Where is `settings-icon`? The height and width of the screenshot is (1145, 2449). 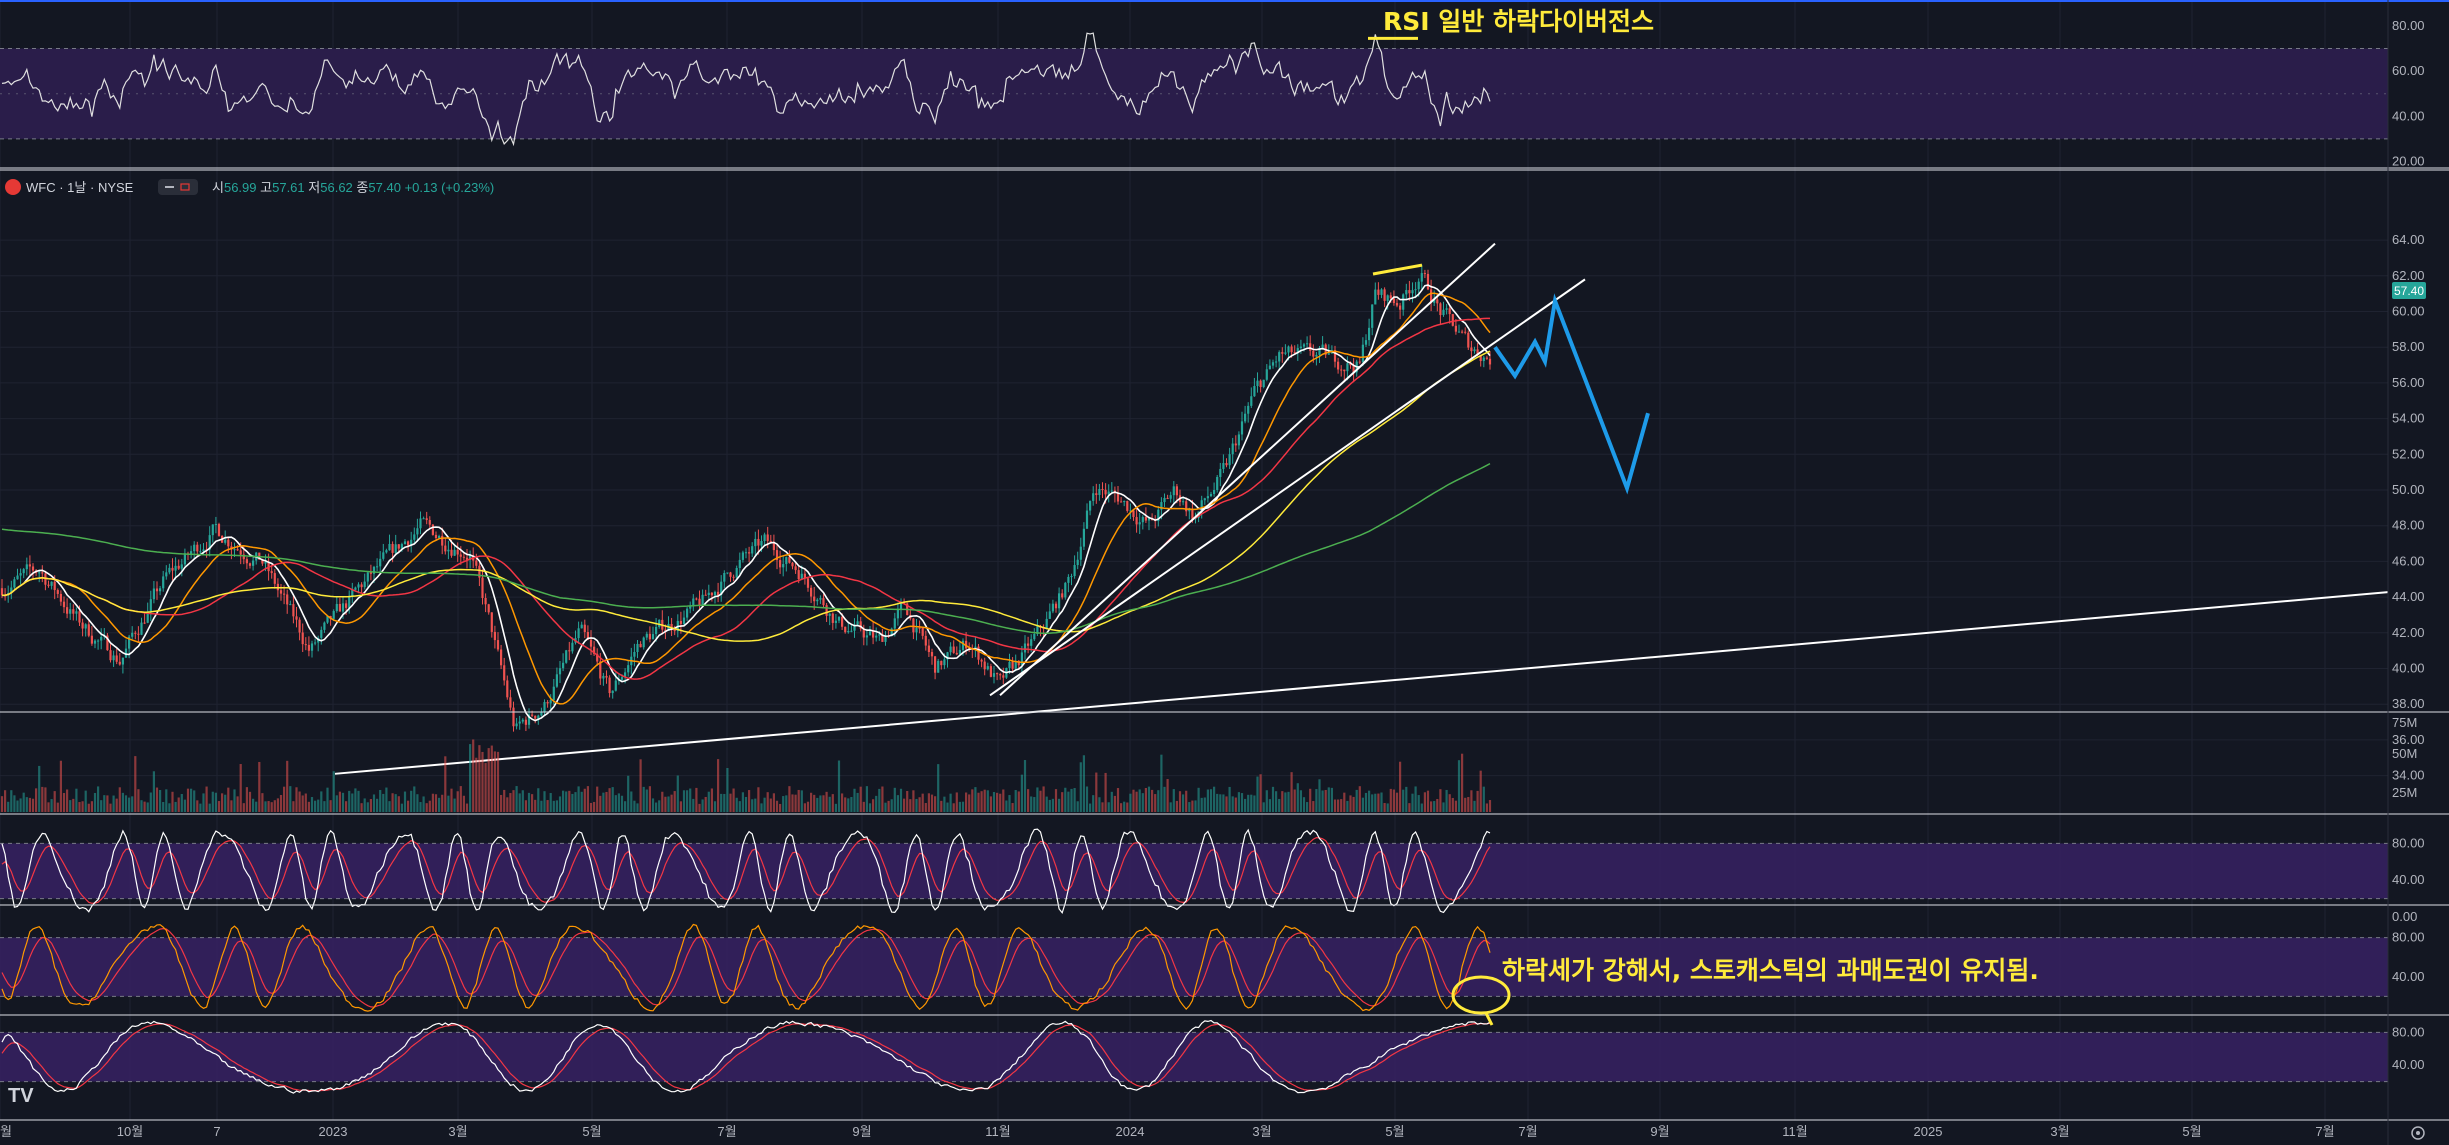
settings-icon is located at coordinates (2418, 1133).